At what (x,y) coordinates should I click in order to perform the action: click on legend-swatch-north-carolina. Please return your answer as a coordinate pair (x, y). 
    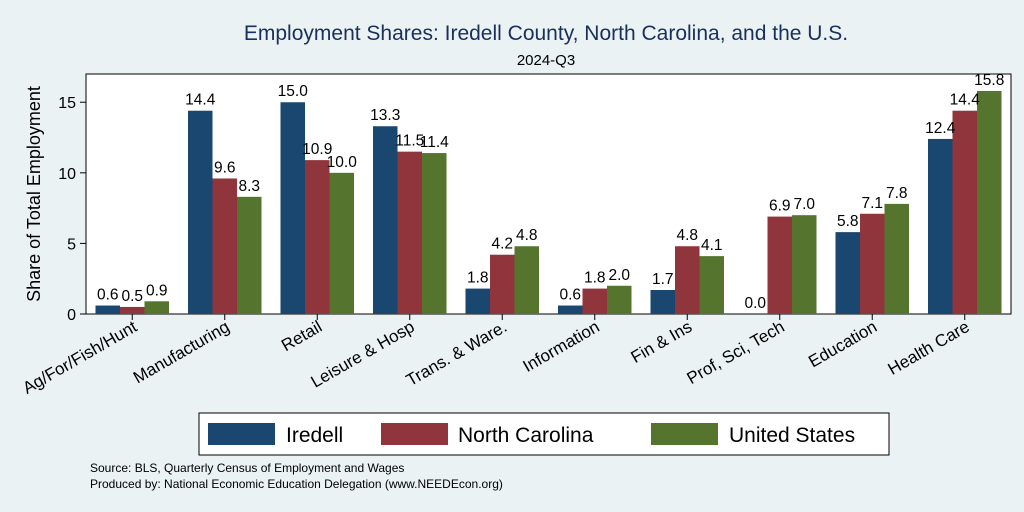
    Looking at the image, I should click on (414, 434).